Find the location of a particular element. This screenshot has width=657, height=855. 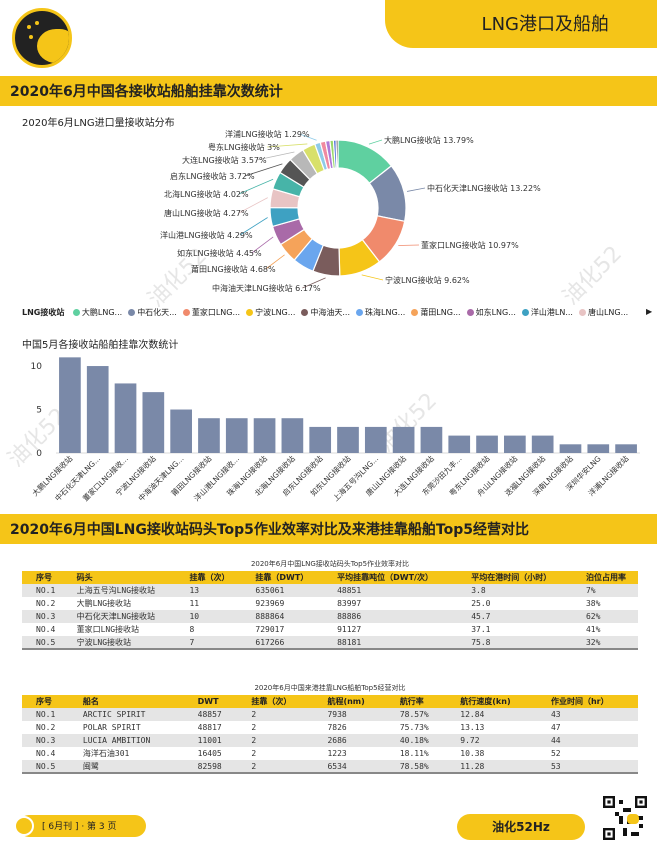

donut-slice-label: 如东LNG接收站 4.45% is located at coordinates (219, 253).